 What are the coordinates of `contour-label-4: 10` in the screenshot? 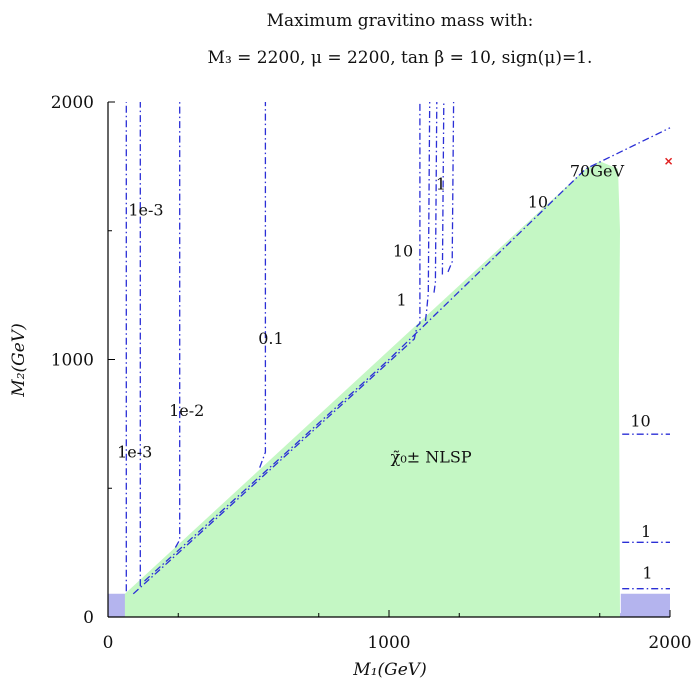 It's located at (403, 251).